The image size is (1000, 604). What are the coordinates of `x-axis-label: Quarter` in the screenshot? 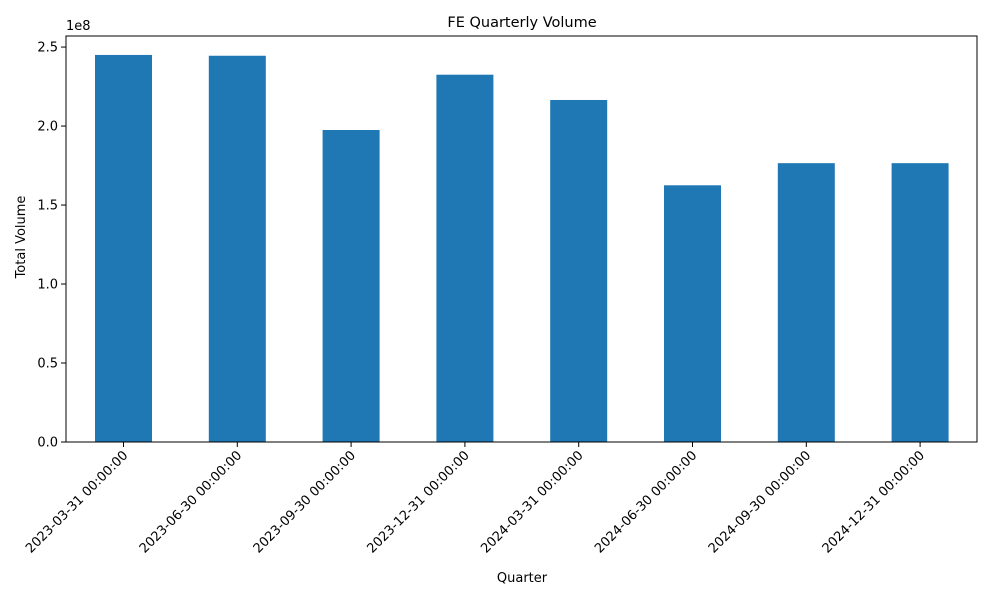 It's located at (522, 578).